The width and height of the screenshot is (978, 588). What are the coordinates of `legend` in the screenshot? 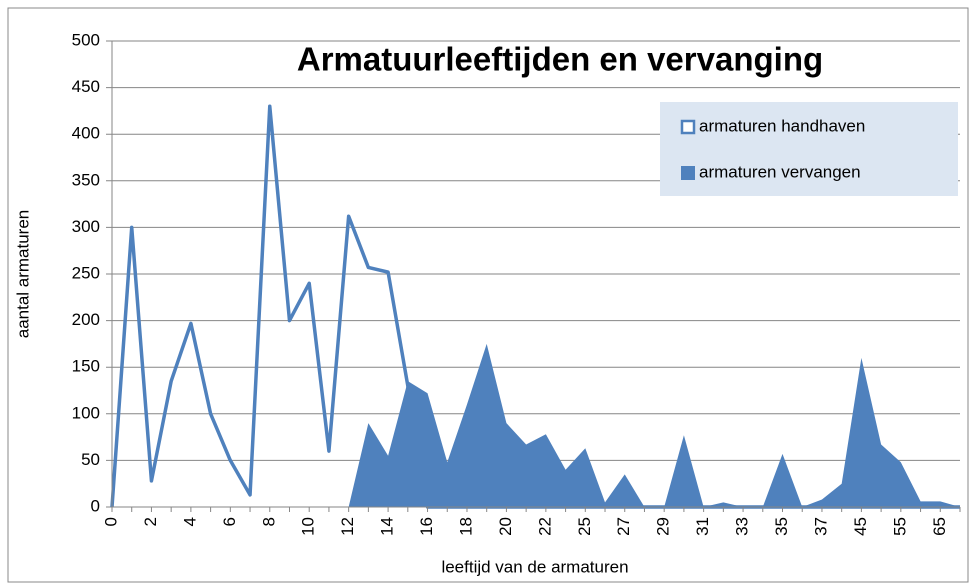 It's located at (809, 149).